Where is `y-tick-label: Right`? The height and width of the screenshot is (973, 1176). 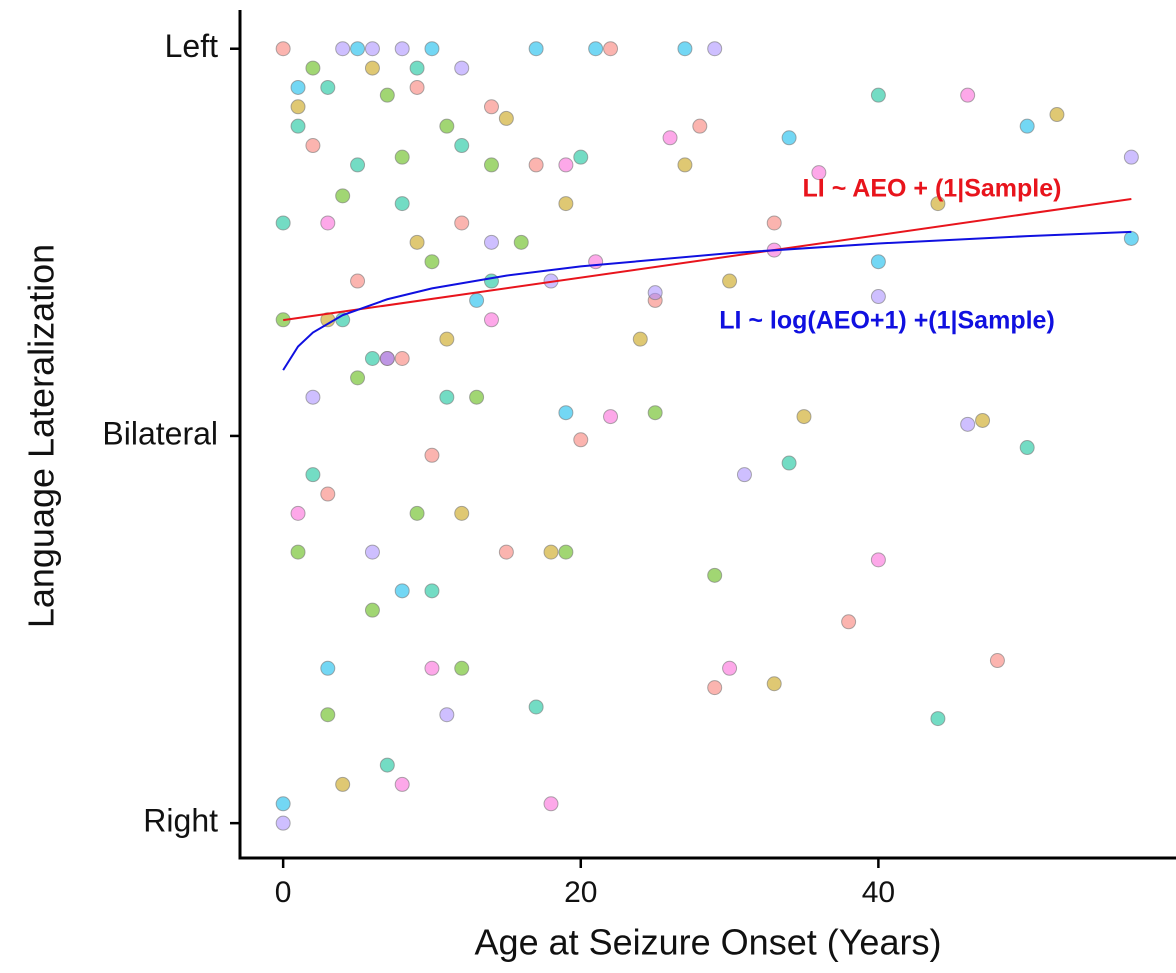 y-tick-label: Right is located at coordinates (180, 821).